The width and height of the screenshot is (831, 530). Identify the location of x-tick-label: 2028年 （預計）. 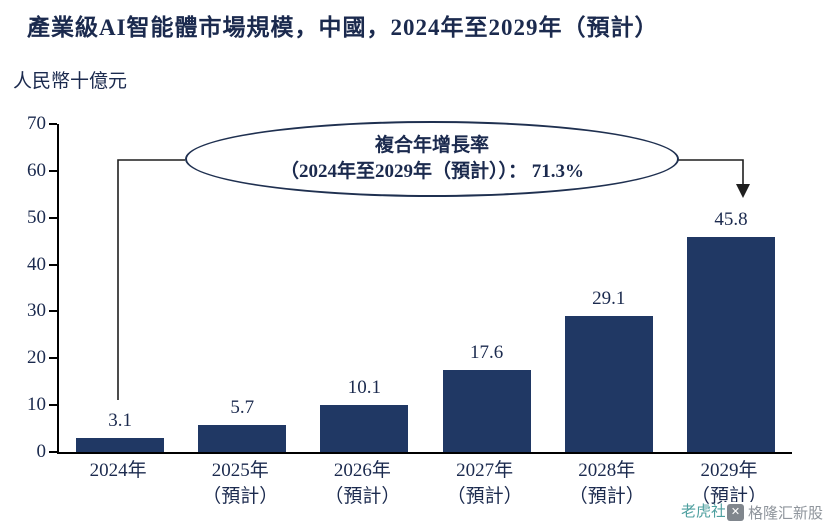
(607, 484).